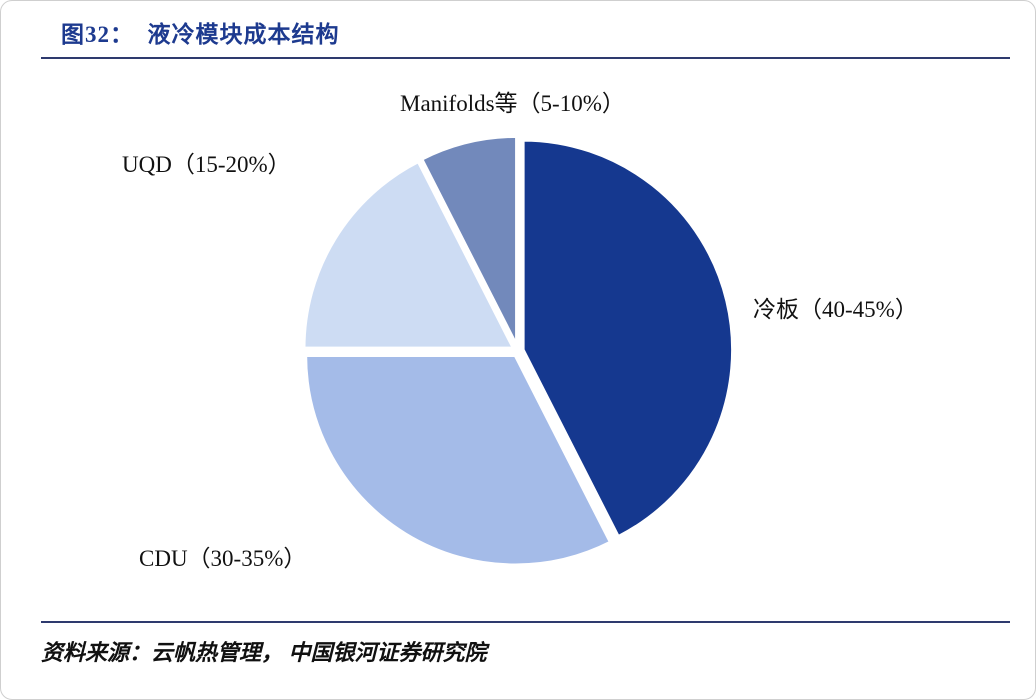 Image resolution: width=1036 pixels, height=700 pixels. What do you see at coordinates (206, 164) in the screenshot?
I see `slice-label-uqd: UQD（15-20%）` at bounding box center [206, 164].